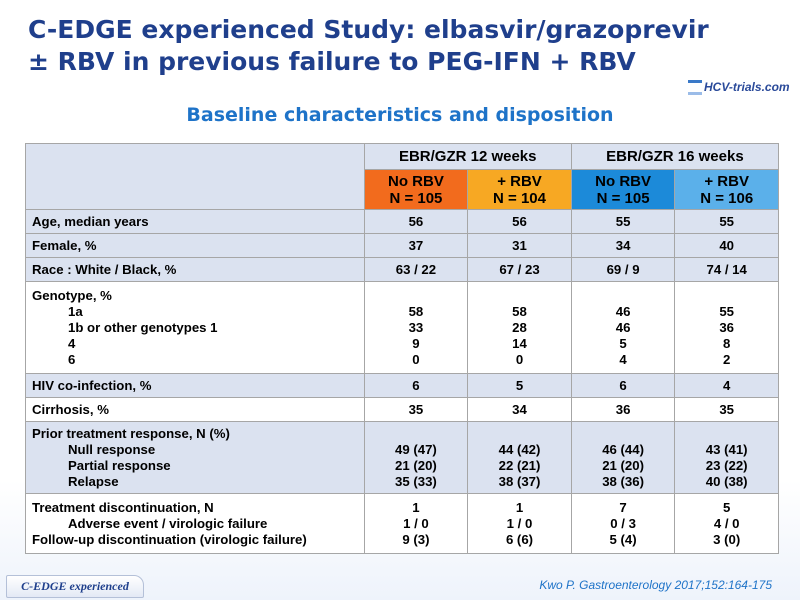 The width and height of the screenshot is (800, 600). Describe the element at coordinates (519, 385) in the screenshot. I see `cell-value: 5` at that location.